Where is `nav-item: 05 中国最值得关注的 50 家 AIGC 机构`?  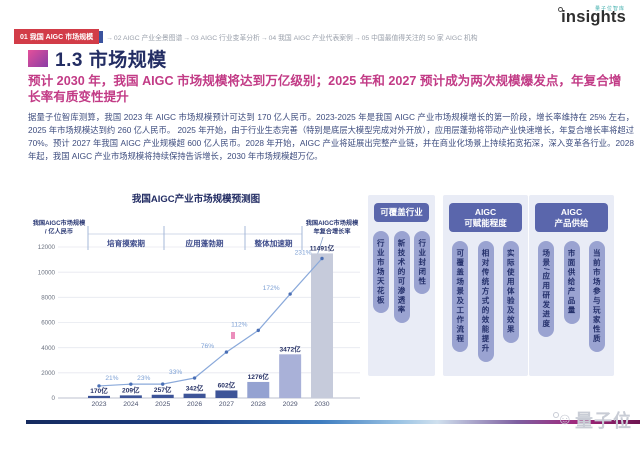 nav-item: 05 中国最值得关注的 50 家 AIGC 机构 is located at coordinates (419, 38).